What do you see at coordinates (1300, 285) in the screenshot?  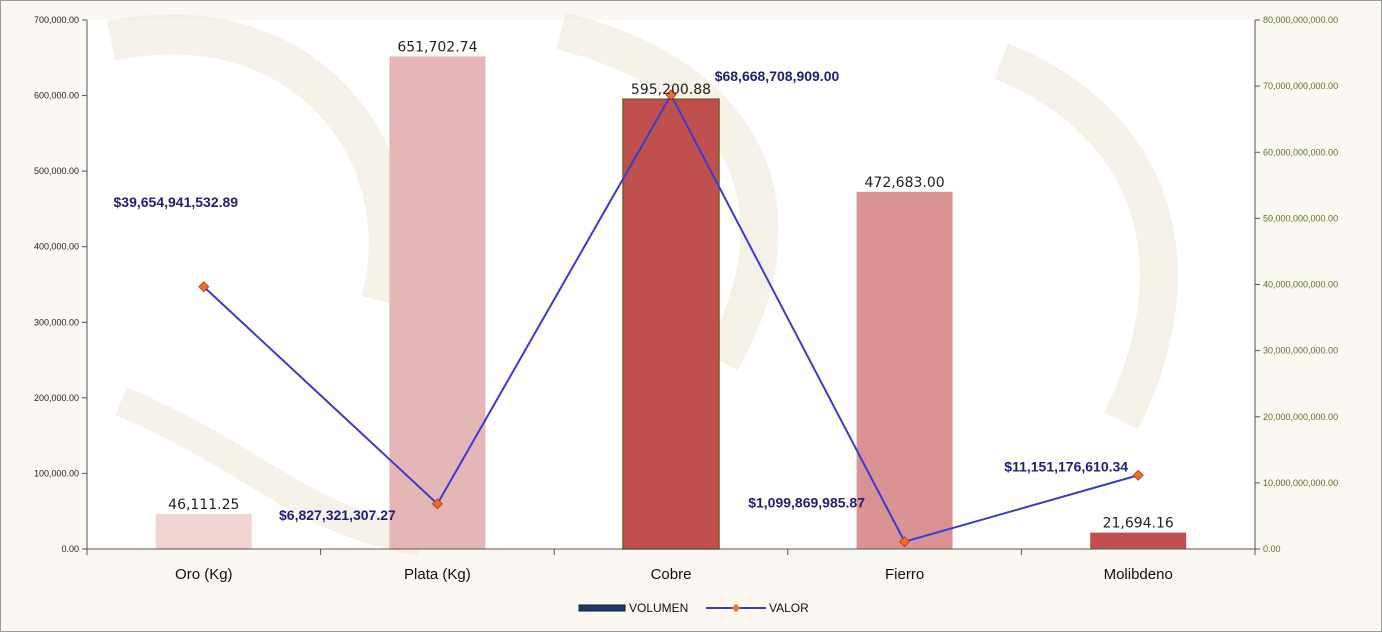 I see `y-right-tick-label: 40,000,000,000.00` at bounding box center [1300, 285].